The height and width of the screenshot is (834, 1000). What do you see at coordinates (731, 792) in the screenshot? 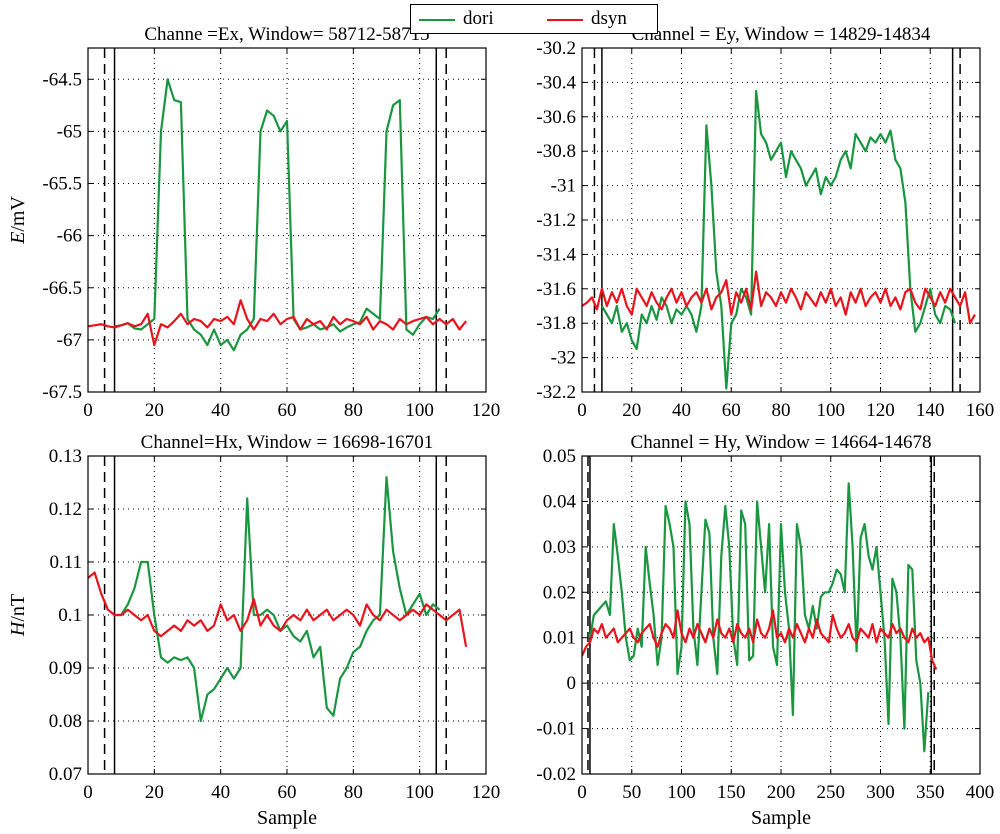
I see `x-tick-label: 150` at bounding box center [731, 792].